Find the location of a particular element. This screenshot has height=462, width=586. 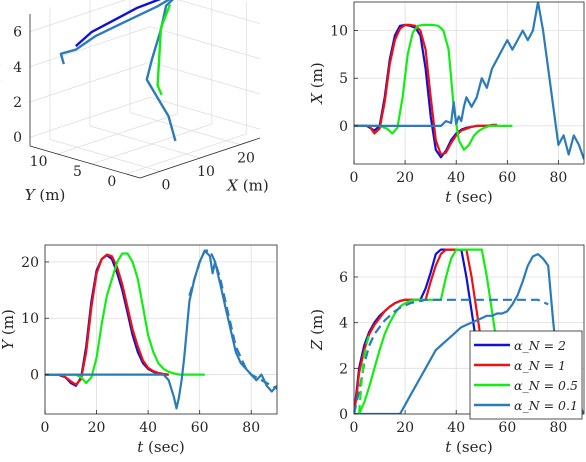

legend-label: α_N = 2 is located at coordinates (540, 345).